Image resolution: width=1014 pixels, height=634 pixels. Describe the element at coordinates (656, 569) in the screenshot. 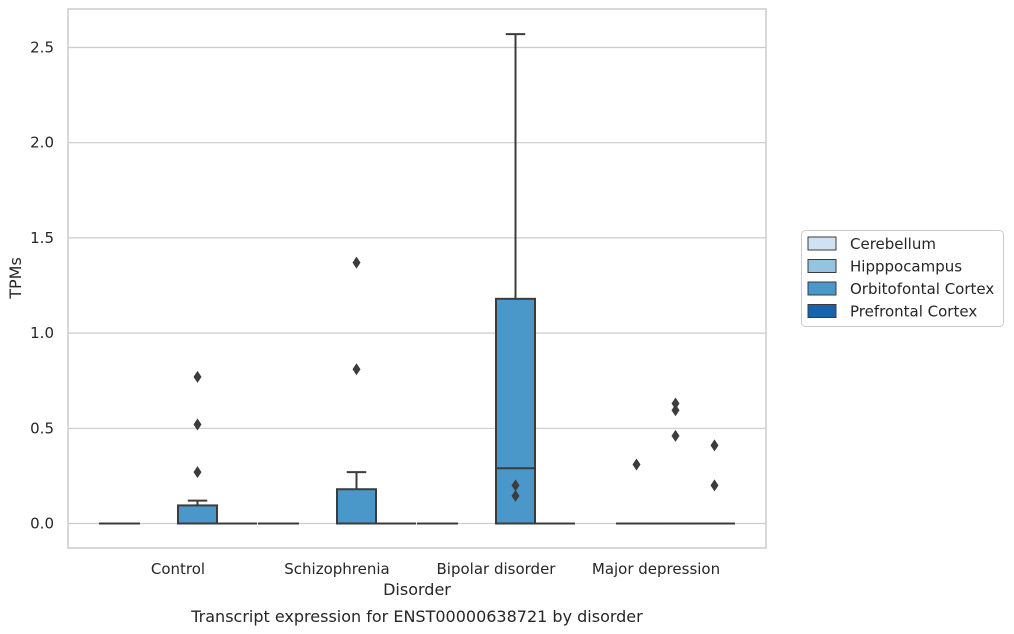

I see `x-tick-label: Major depression` at that location.